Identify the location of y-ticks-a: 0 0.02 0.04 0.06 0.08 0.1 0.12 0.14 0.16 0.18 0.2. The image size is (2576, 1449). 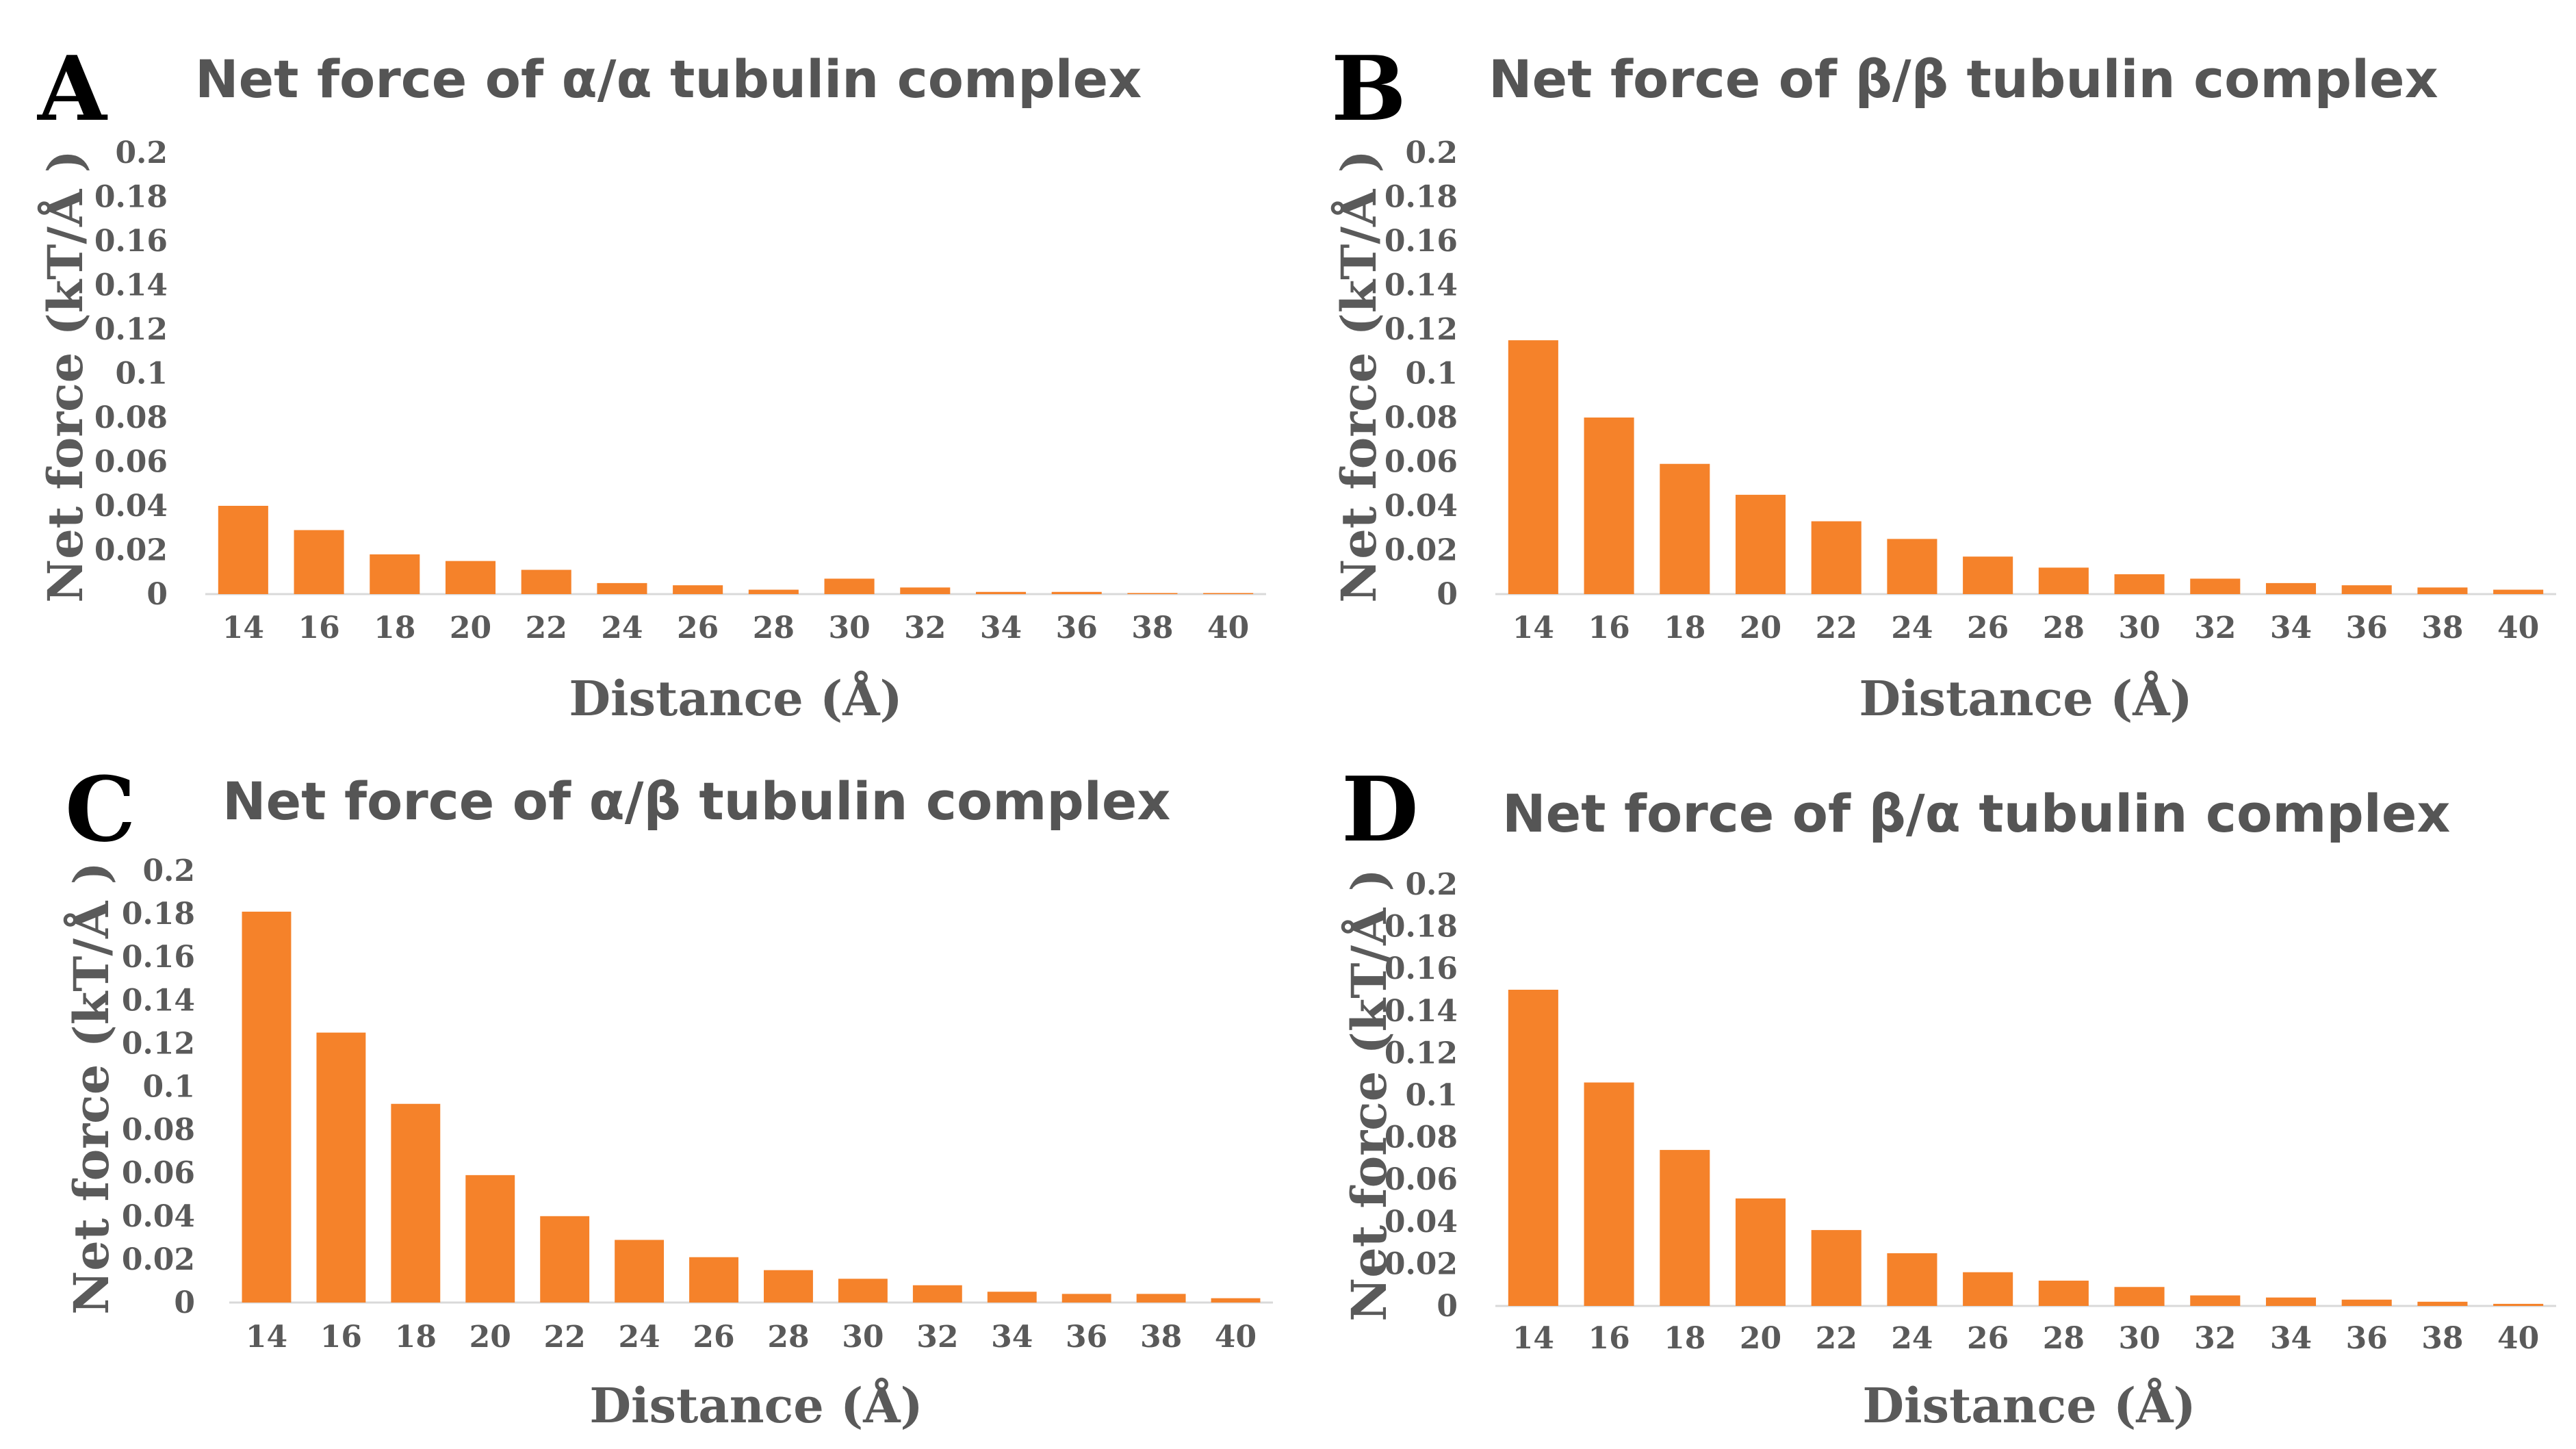
(131, 374).